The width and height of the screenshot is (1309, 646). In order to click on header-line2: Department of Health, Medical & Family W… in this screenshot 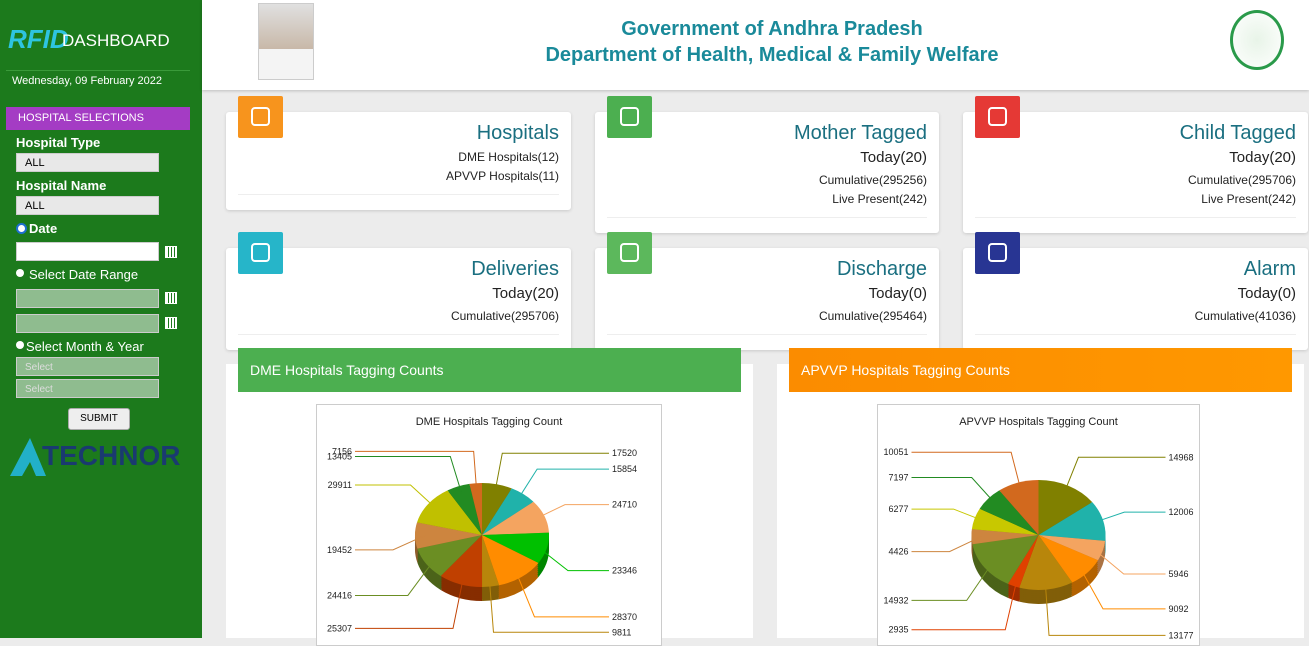, I will do `click(772, 55)`.